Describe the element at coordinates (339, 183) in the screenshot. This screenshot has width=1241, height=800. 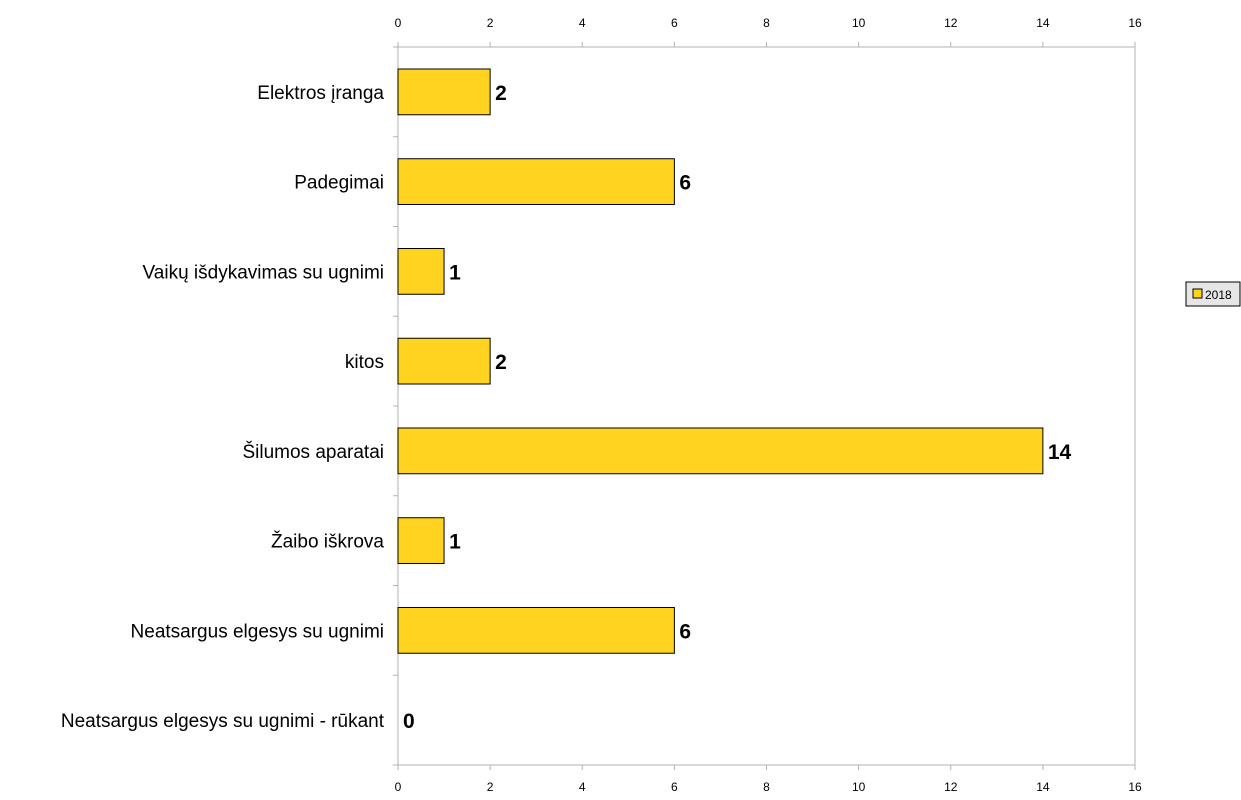
I see `category-label: Padegimai` at that location.